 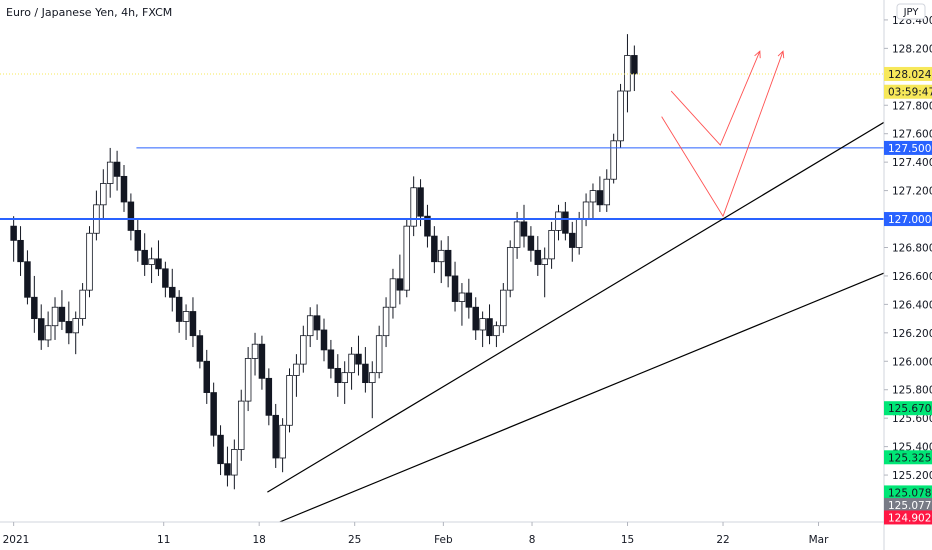 I want to click on price-tag-label: 127.000, so click(x=909, y=220).